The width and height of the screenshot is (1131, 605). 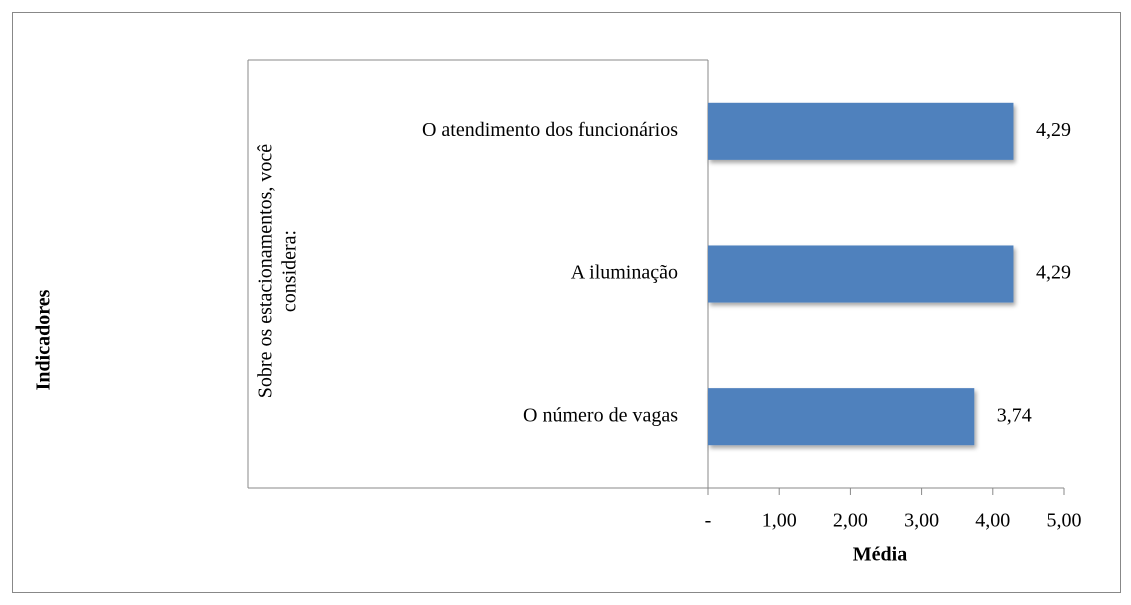 I want to click on x-tick-label: 1,00, so click(x=779, y=521).